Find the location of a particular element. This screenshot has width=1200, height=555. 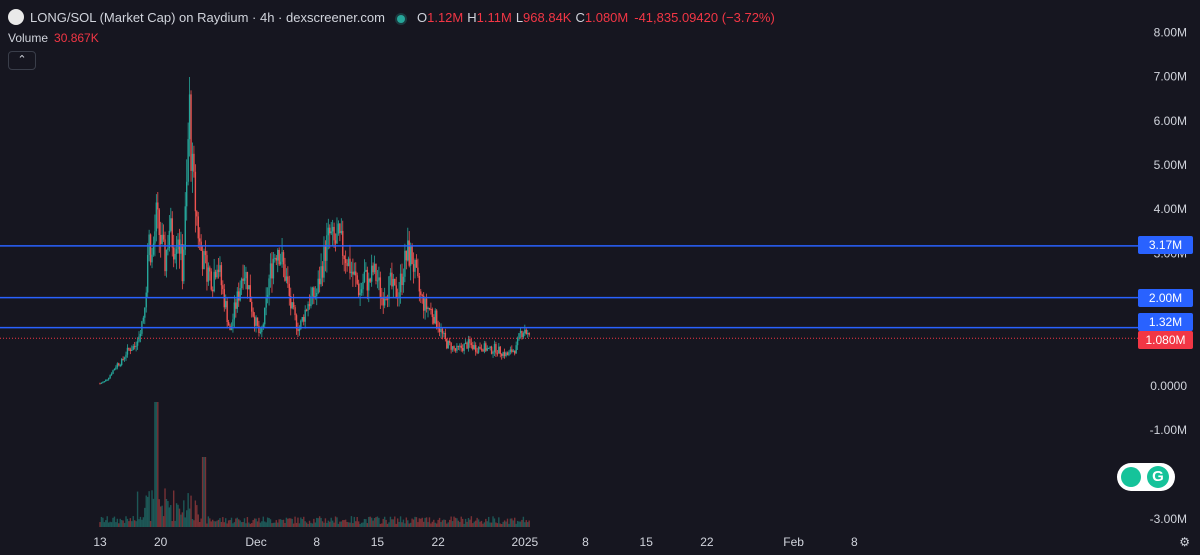

price-tick-label: 6.00M is located at coordinates (1170, 121).